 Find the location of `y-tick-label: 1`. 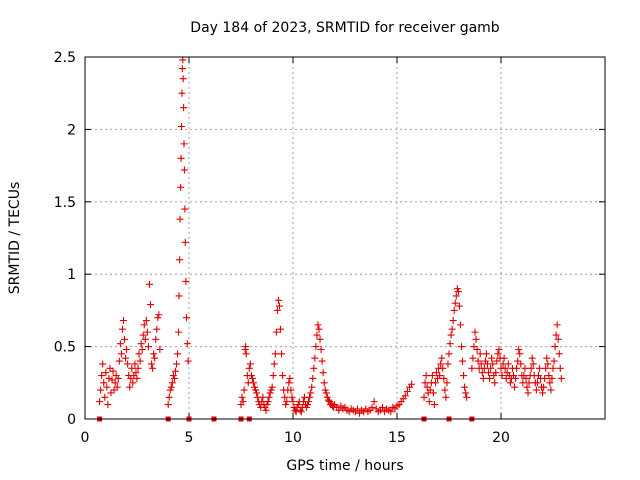

y-tick-label: 1 is located at coordinates (71, 275).